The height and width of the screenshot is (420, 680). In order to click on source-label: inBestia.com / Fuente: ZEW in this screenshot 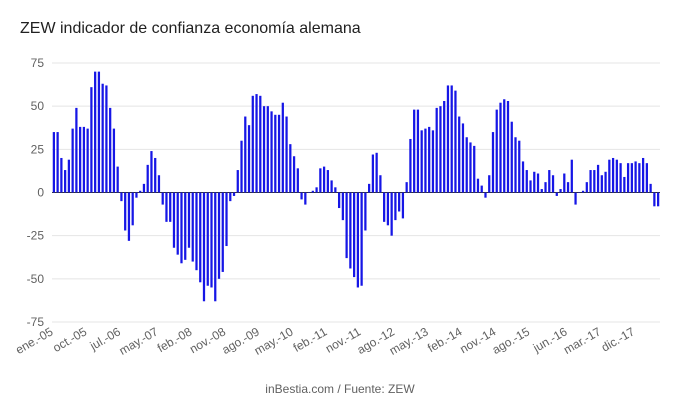, I will do `click(340, 389)`.